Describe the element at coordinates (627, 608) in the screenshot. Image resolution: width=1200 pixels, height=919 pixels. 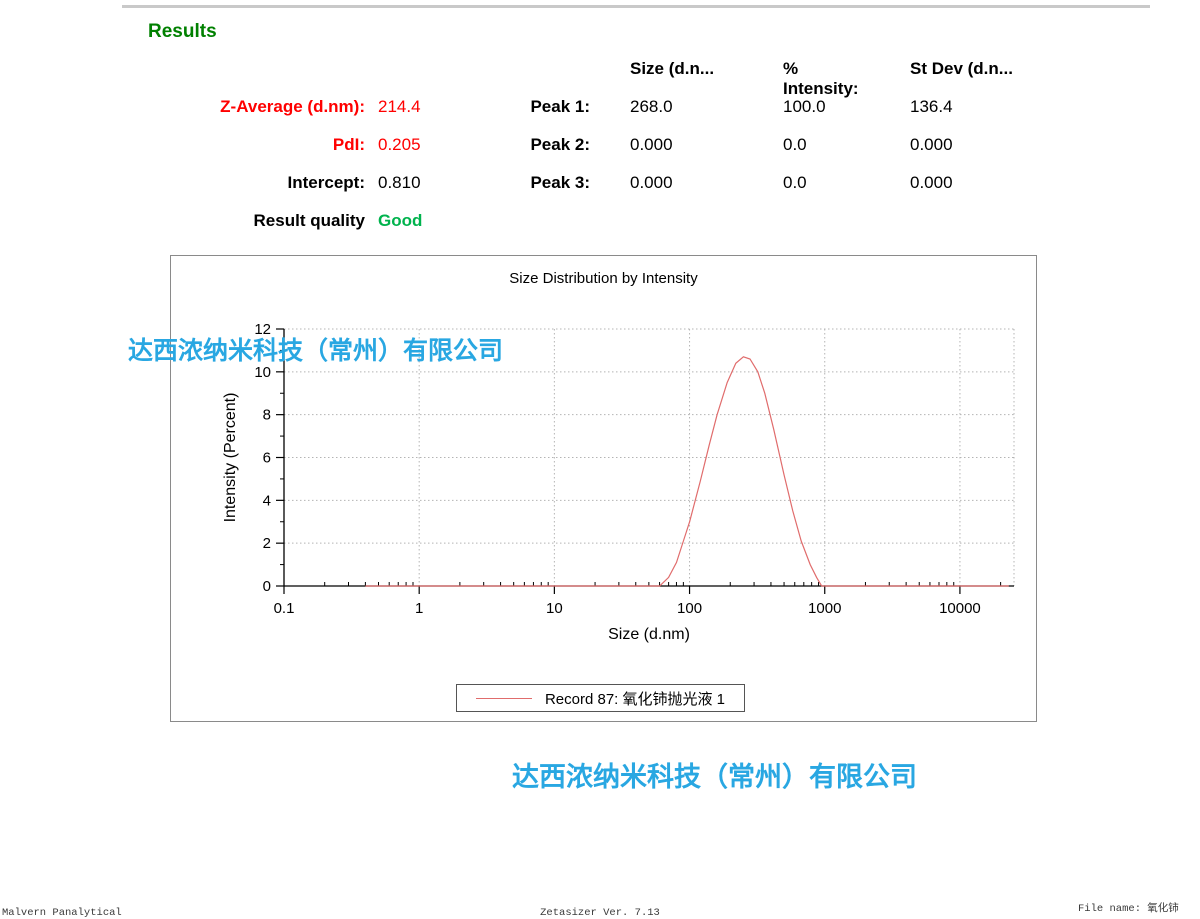
I see `x-tick-labels: 0.1 1 10 100 1000 10000` at that location.